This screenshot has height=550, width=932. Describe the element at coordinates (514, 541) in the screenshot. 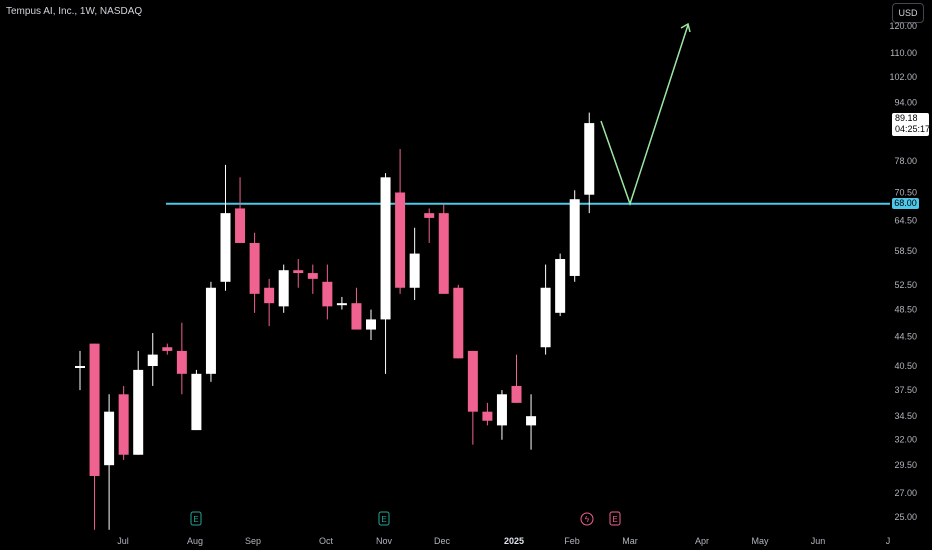

I see `x-tick-label: 2025` at that location.